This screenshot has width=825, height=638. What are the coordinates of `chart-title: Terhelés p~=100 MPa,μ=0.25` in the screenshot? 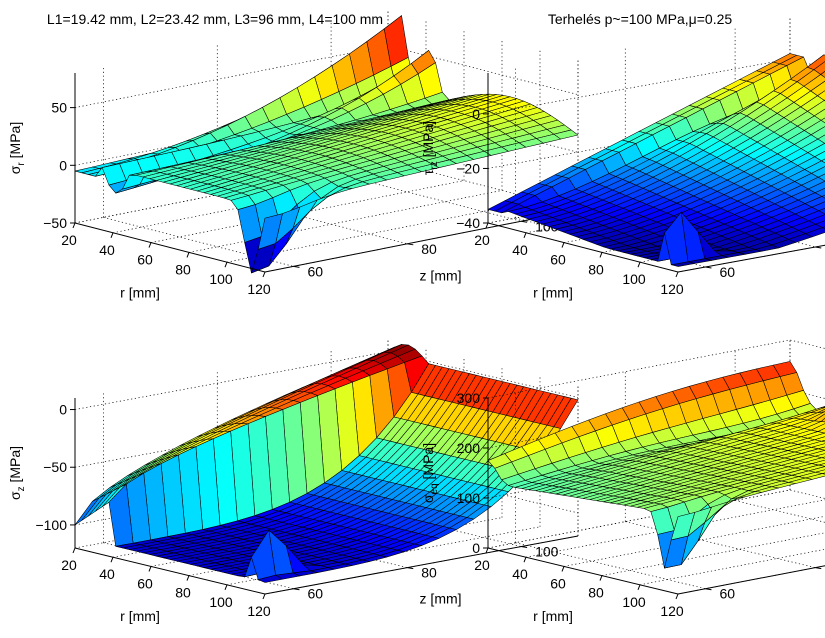 It's located at (640, 19).